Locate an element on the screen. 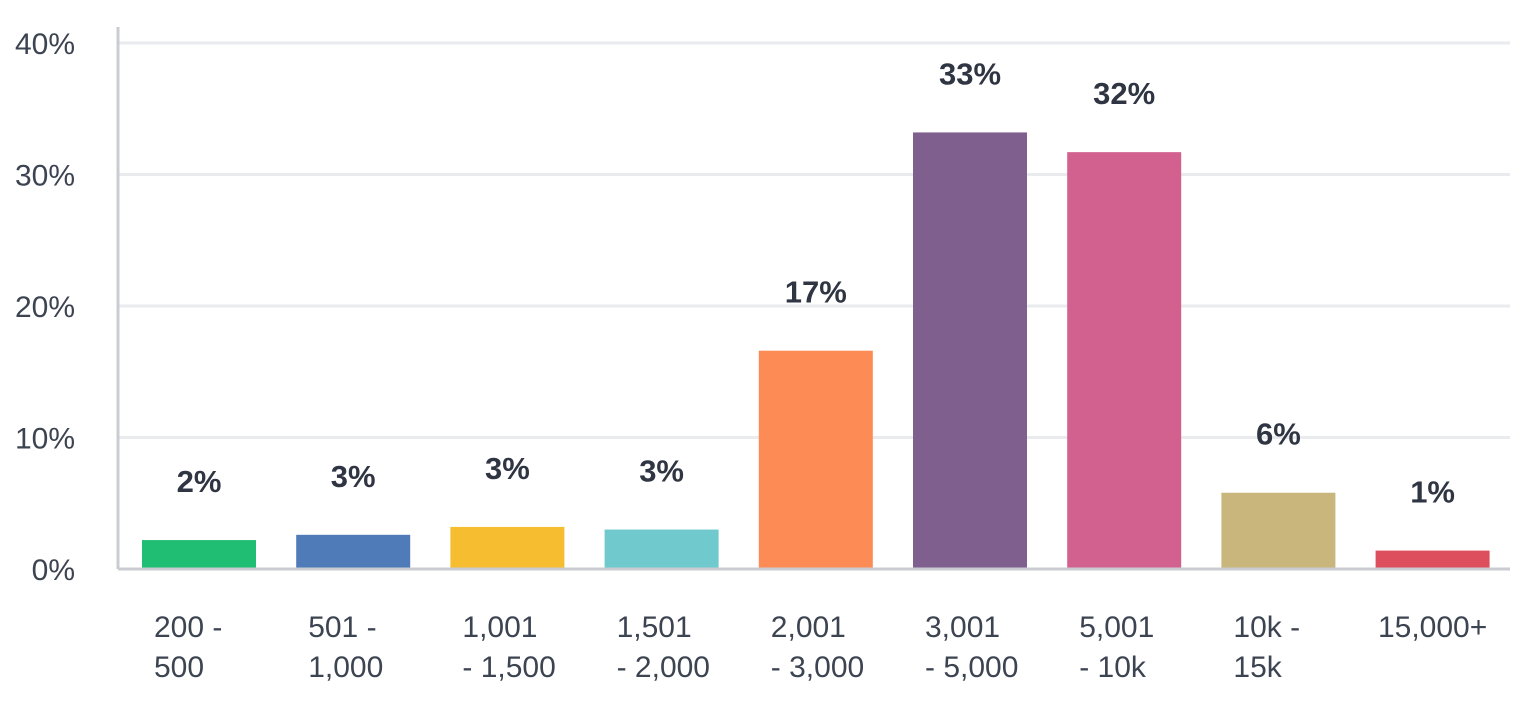 The image size is (1538, 718). x-category-label-line: - 3,000 is located at coordinates (817, 667).